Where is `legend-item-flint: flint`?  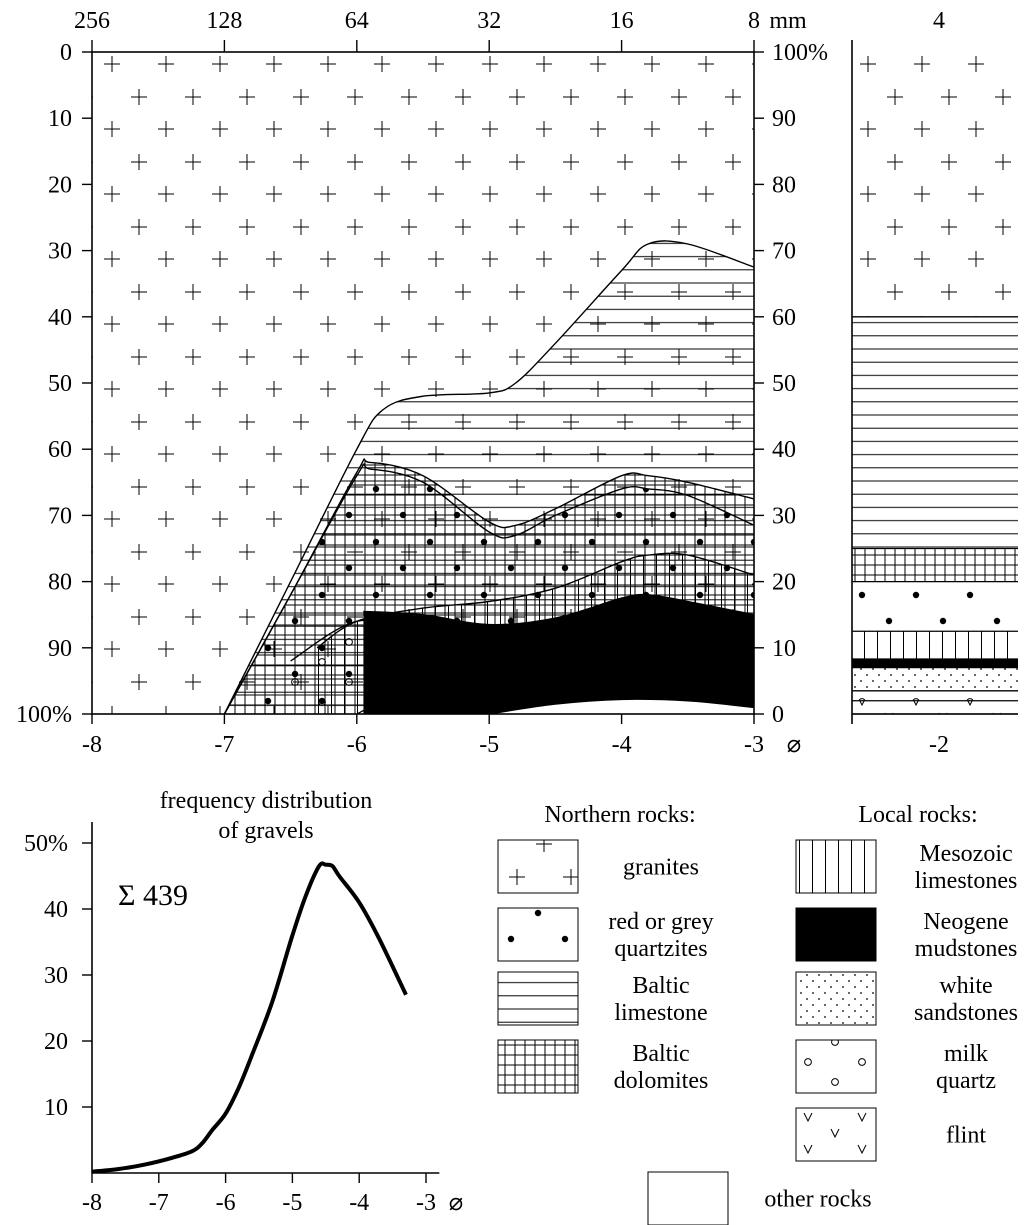
legend-item-flint: flint is located at coordinates (890, 1134).